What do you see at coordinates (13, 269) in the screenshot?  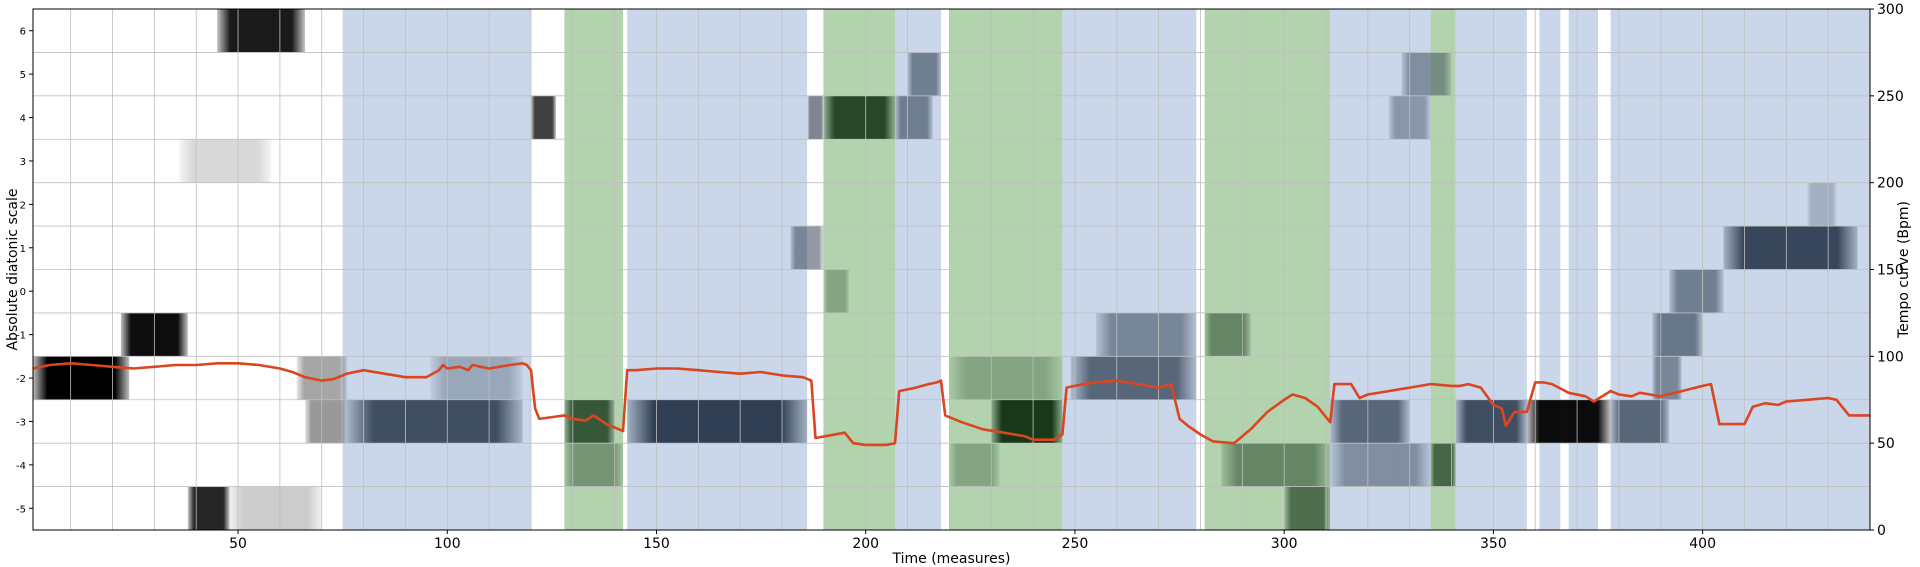 I see `y-left-axis-title: Absolute diatonic scale` at bounding box center [13, 269].